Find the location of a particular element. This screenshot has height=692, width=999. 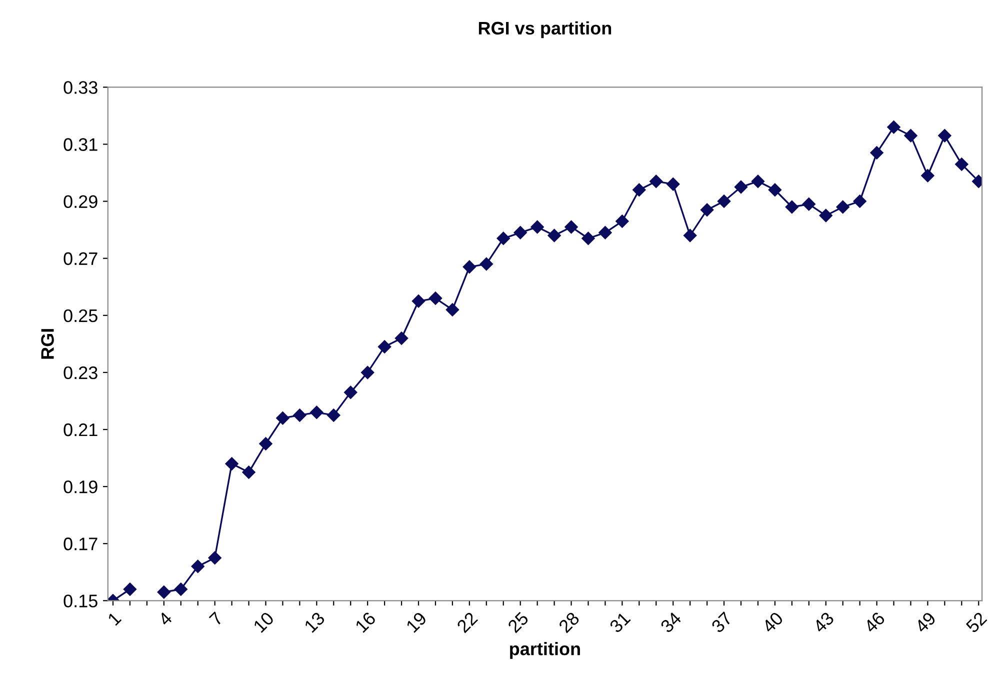

x-tick-label: 40 is located at coordinates (772, 622).